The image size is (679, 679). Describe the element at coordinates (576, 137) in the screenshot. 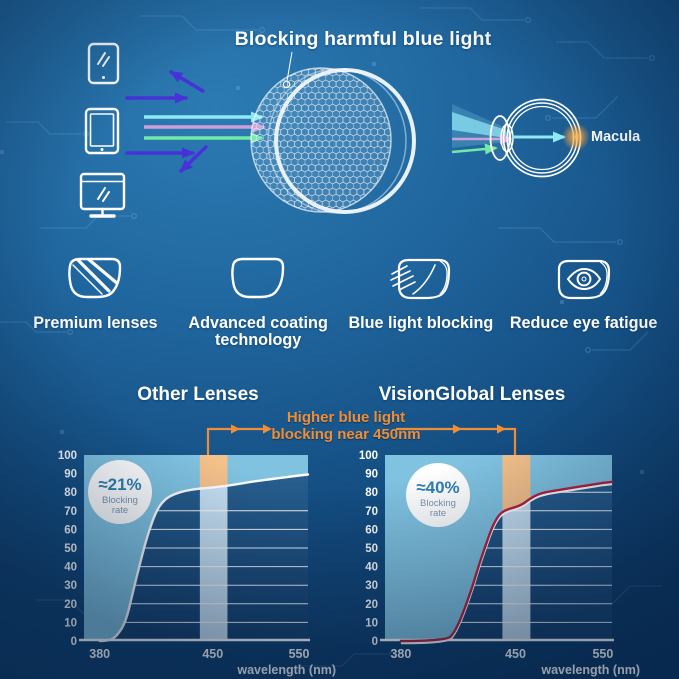

I see `macula-glow` at that location.